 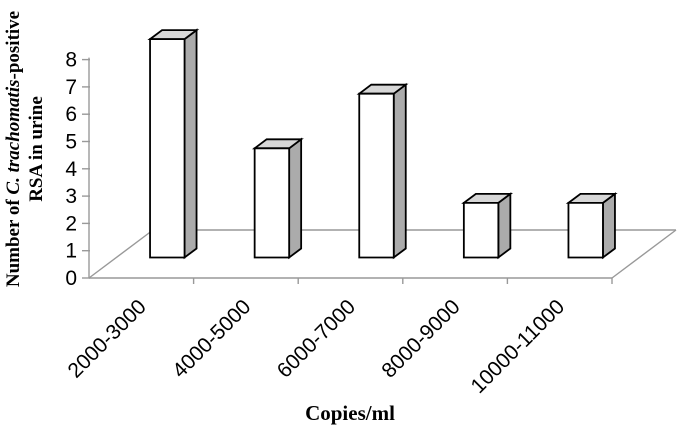 I want to click on y-tick-label: 0, so click(x=71, y=278).